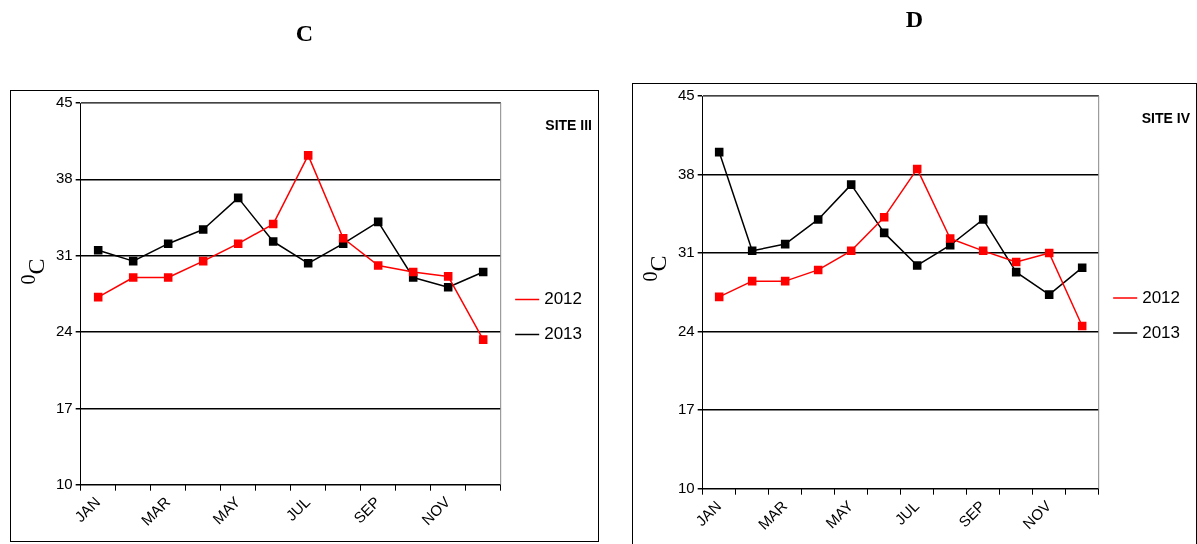 The image size is (1197, 544). Describe the element at coordinates (568, 124) in the screenshot. I see `text: SITE III` at that location.